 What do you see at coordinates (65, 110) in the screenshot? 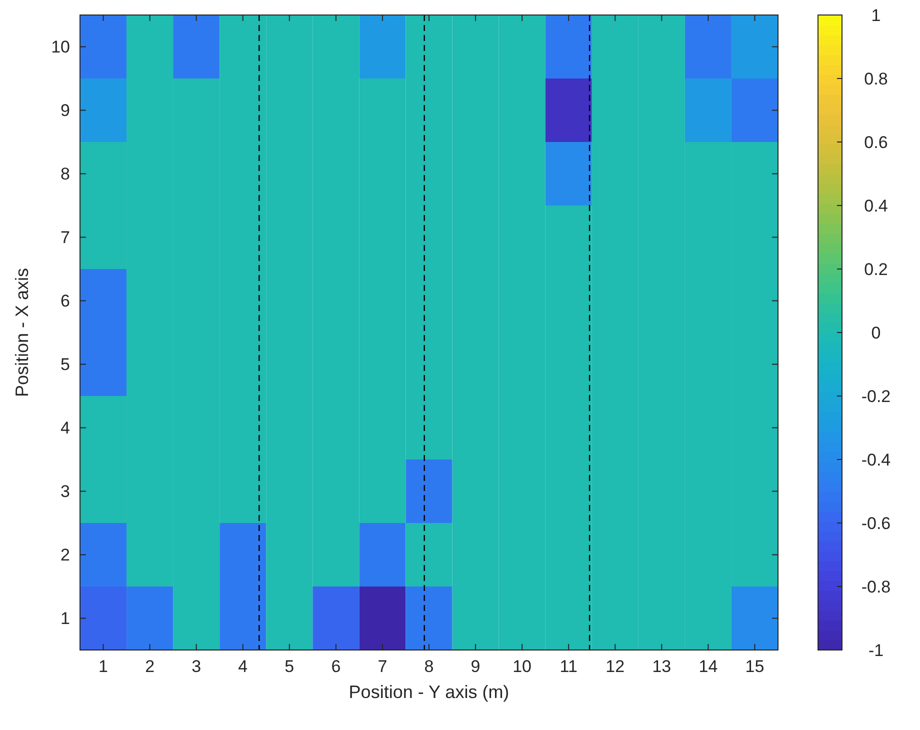
I see `y-tick-label: 9` at bounding box center [65, 110].